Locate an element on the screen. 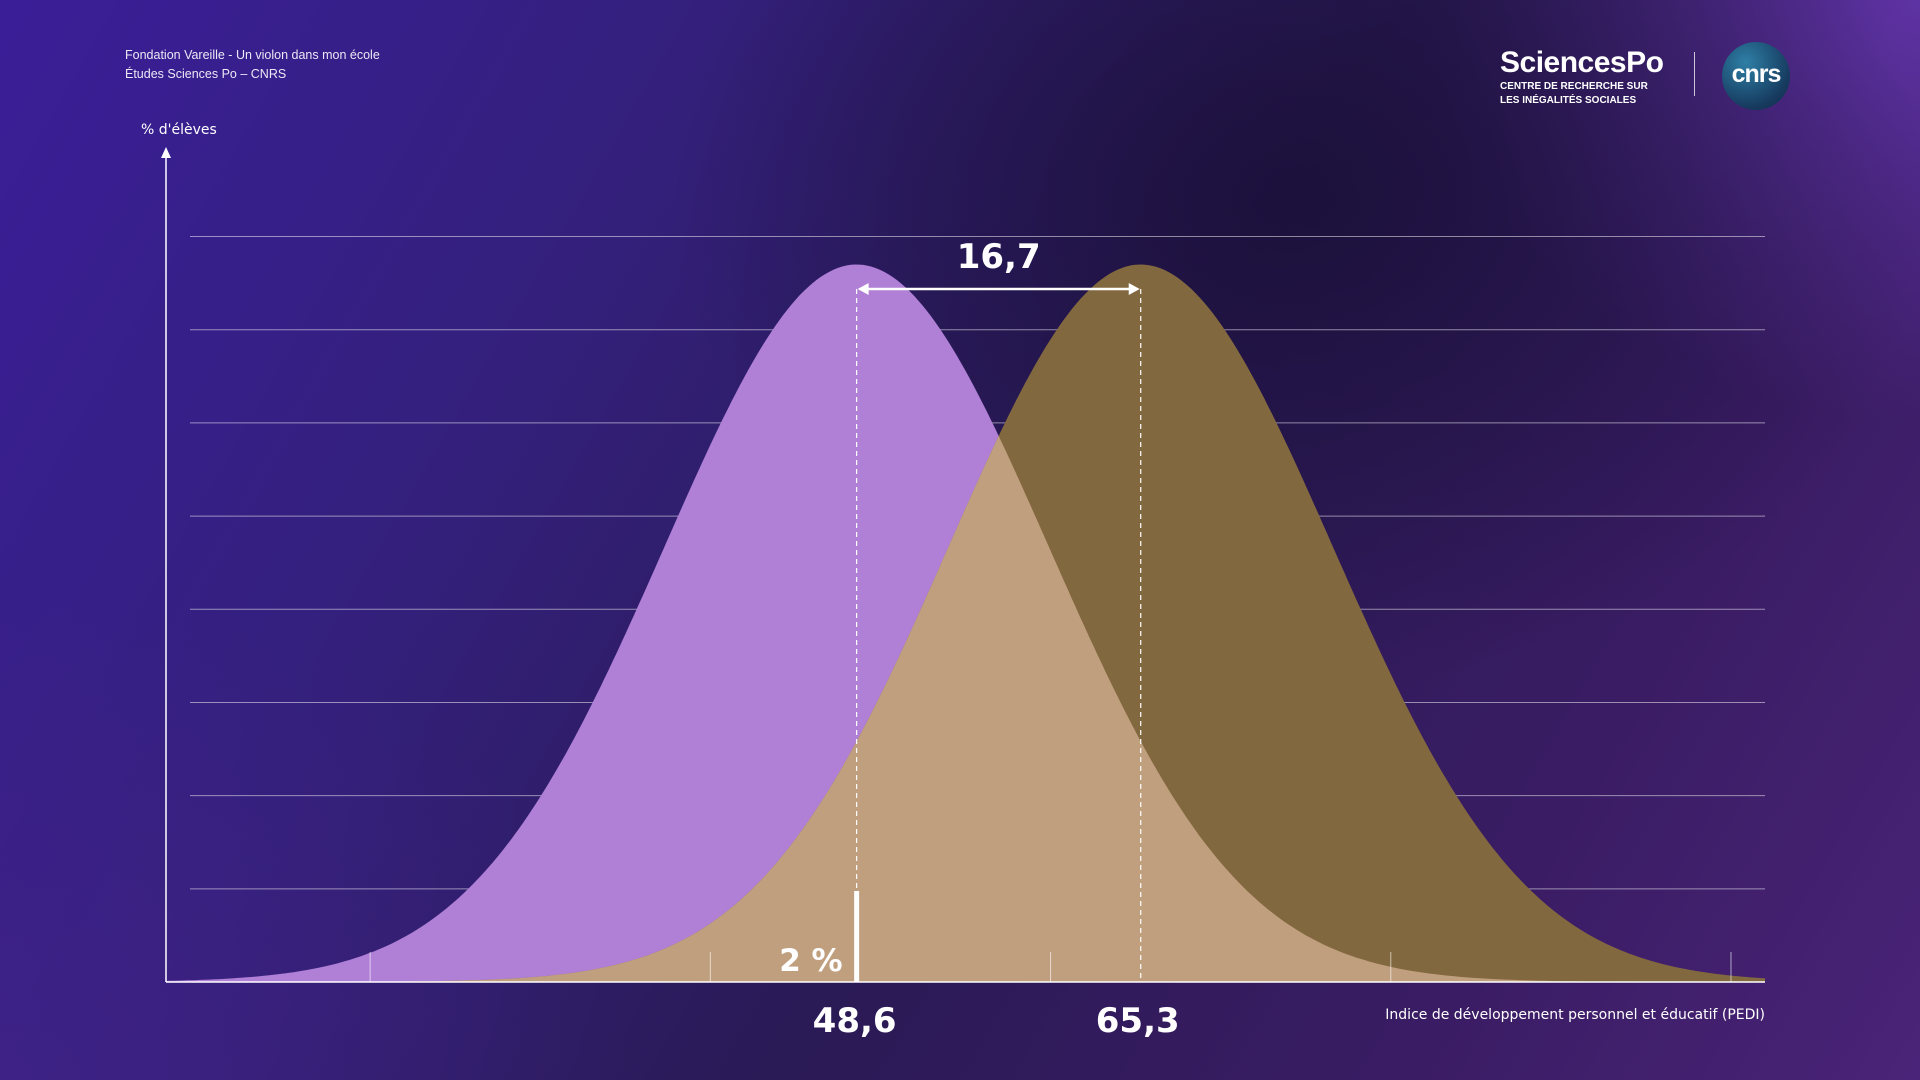  y-axis-arrow-icon is located at coordinates (166, 152).